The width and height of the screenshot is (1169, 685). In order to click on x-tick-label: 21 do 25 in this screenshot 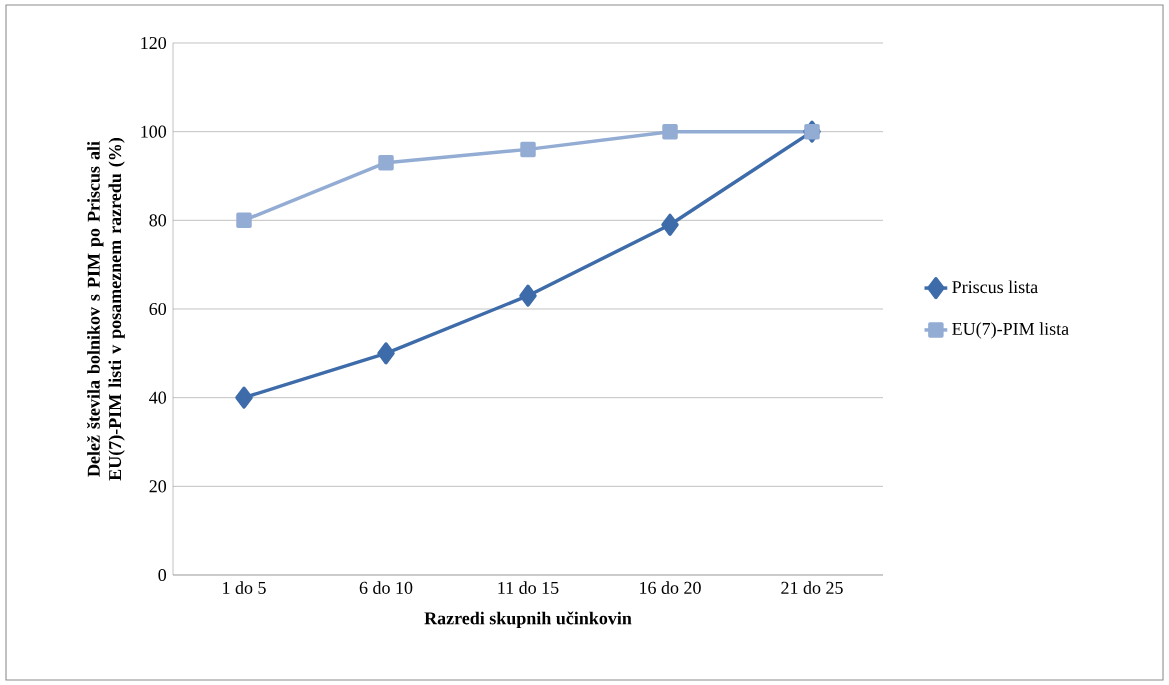, I will do `click(812, 587)`.